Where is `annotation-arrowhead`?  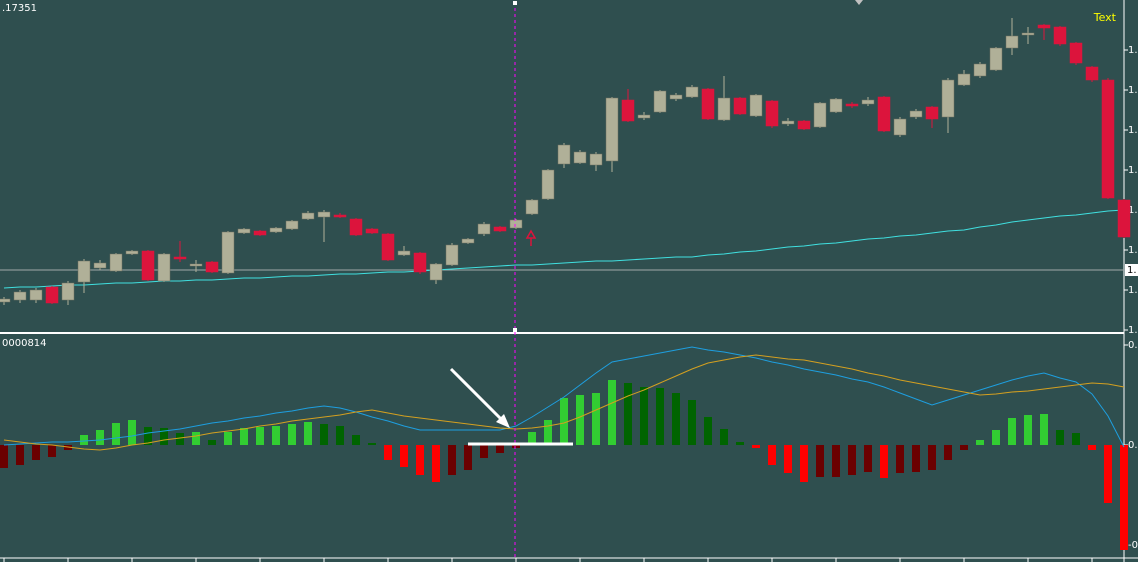 annotation-arrowhead is located at coordinates (503, 421).